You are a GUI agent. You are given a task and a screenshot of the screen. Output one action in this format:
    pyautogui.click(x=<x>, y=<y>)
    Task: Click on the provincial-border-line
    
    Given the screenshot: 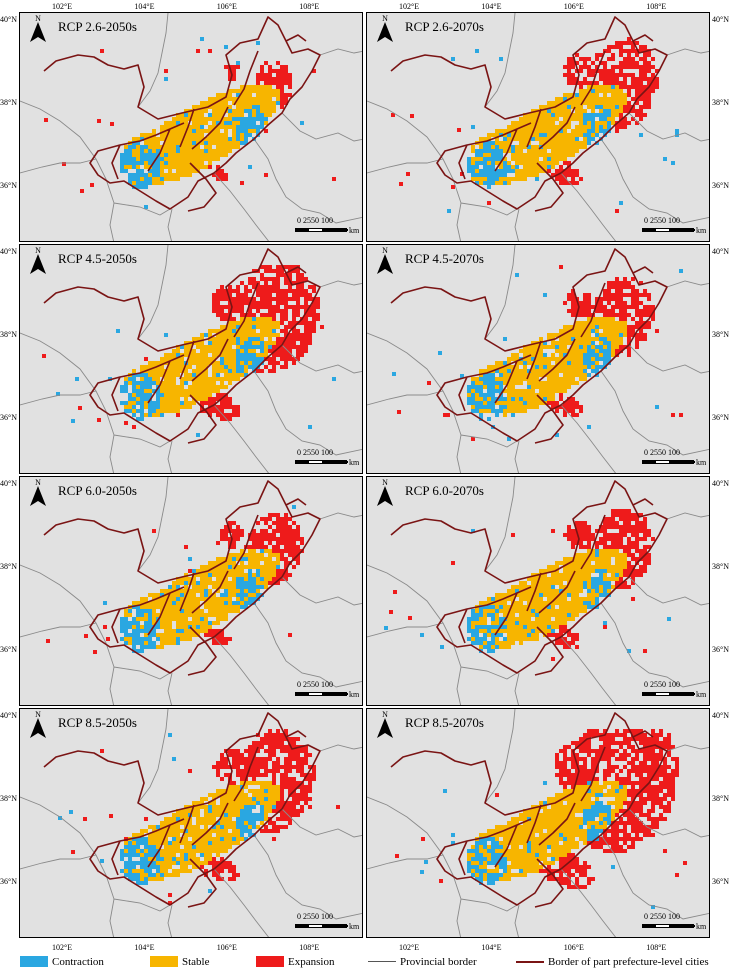 What is the action you would take?
    pyautogui.click(x=382, y=961)
    